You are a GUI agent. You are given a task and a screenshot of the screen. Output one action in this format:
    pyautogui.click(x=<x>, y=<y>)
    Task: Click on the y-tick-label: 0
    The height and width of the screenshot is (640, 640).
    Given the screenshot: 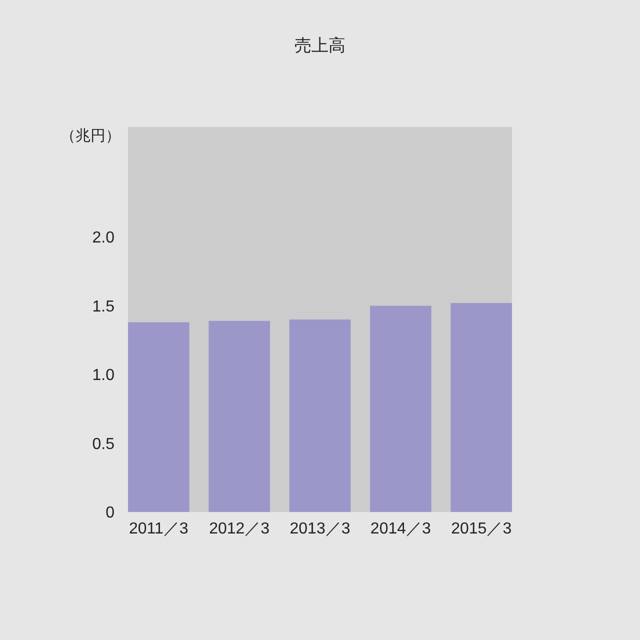 What is the action you would take?
    pyautogui.click(x=110, y=513)
    